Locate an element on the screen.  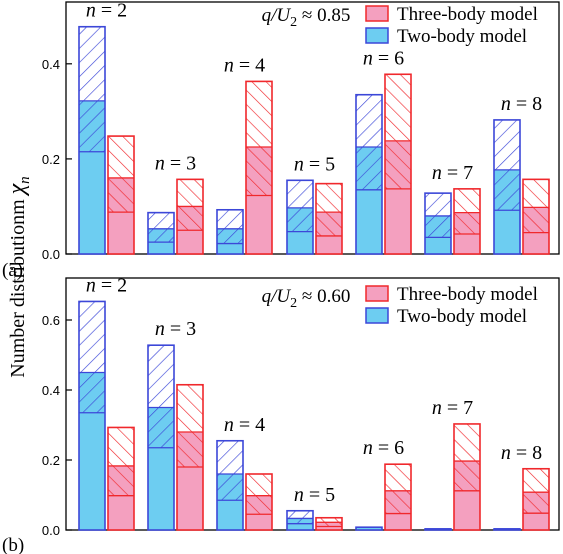
ratio-annotation: q/U2 ≈ 0.85 is located at coordinates (306, 17).